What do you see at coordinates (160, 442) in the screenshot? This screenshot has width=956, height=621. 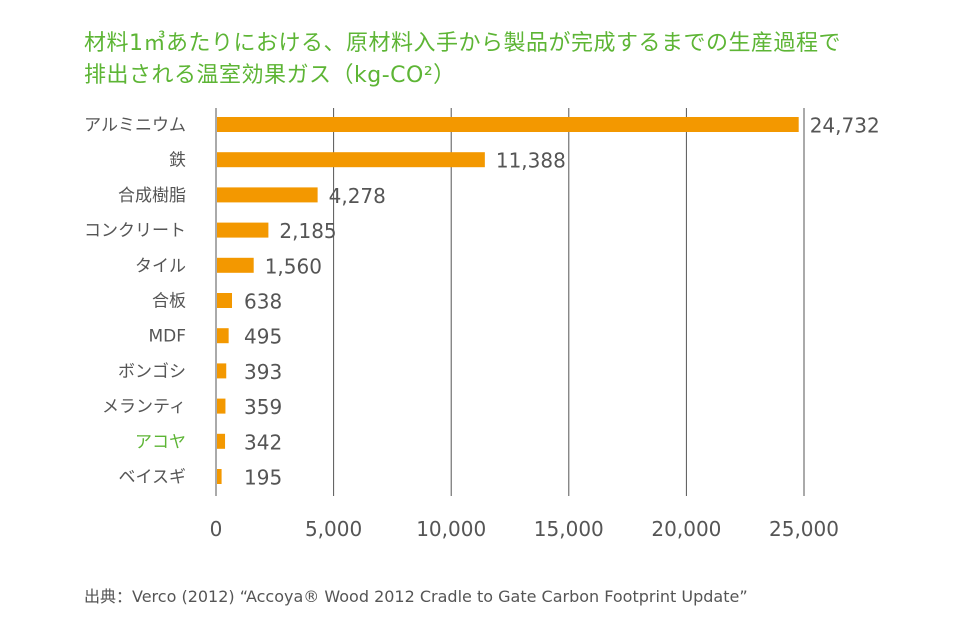 I see `category-label: アコヤ` at bounding box center [160, 442].